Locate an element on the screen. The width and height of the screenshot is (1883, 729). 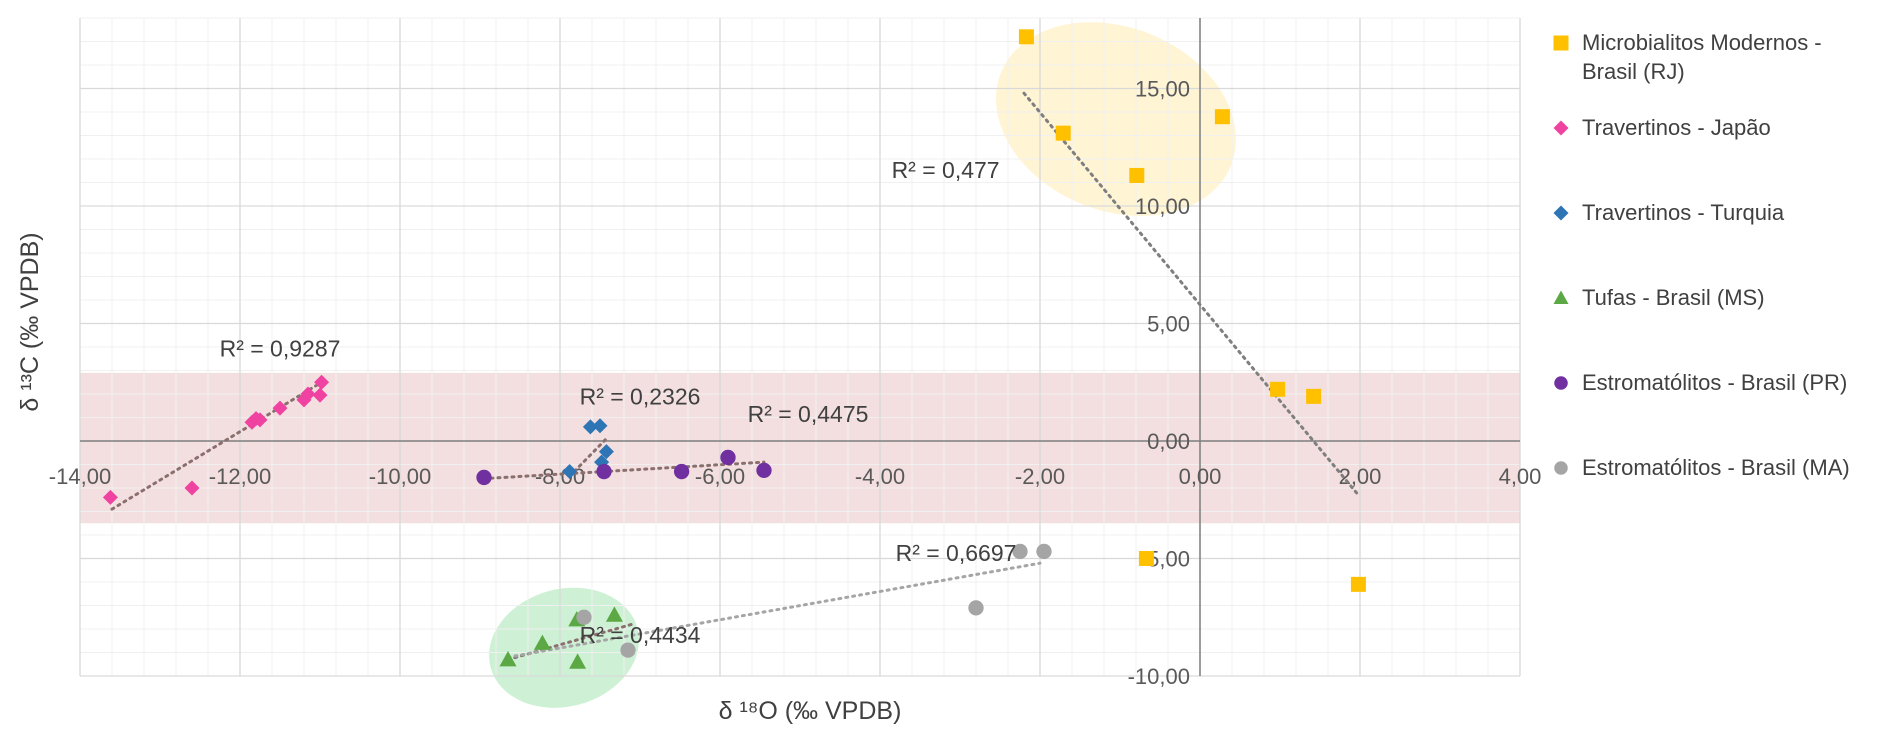
legend-item: Travertinos - Turquia is located at coordinates (1666, 212).